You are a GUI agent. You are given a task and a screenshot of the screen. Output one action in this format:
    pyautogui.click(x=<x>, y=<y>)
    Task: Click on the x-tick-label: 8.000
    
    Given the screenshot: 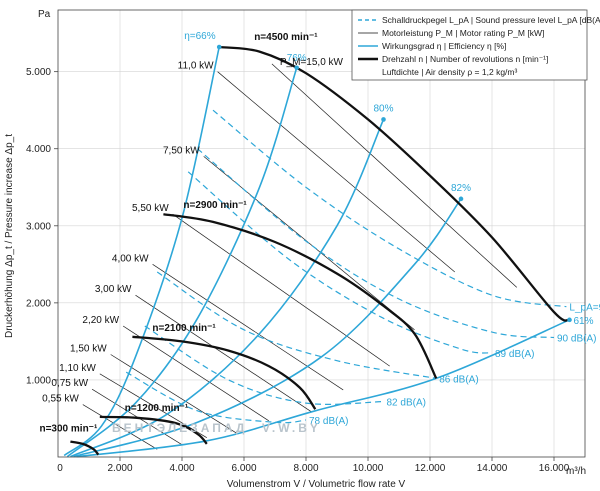 What is the action you would take?
    pyautogui.click(x=305, y=468)
    